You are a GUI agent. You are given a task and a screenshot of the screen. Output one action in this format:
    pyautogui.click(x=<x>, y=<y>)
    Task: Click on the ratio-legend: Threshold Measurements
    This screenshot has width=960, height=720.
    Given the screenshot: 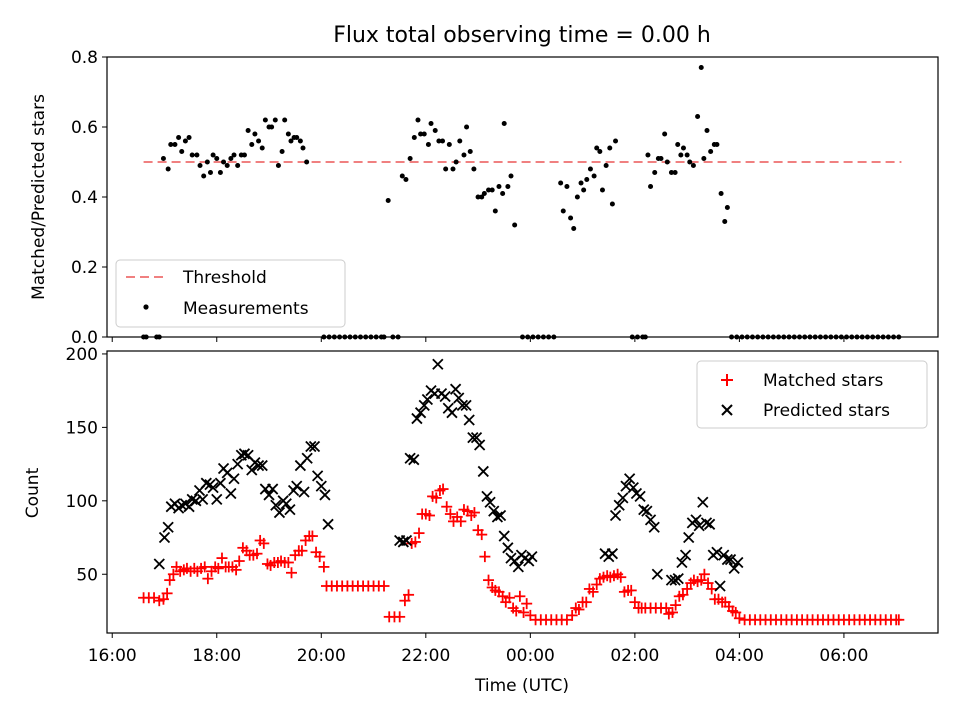 What is the action you would take?
    pyautogui.click(x=230, y=293)
    